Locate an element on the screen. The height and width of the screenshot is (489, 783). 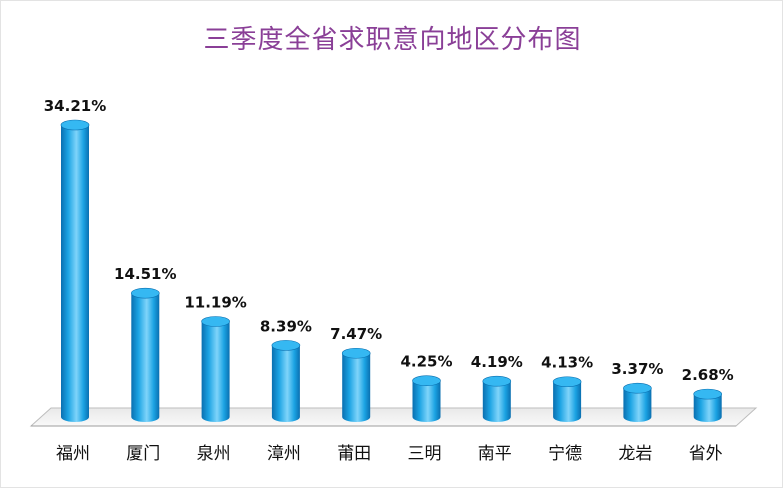
data-label: 3.37% is located at coordinates (637, 369).